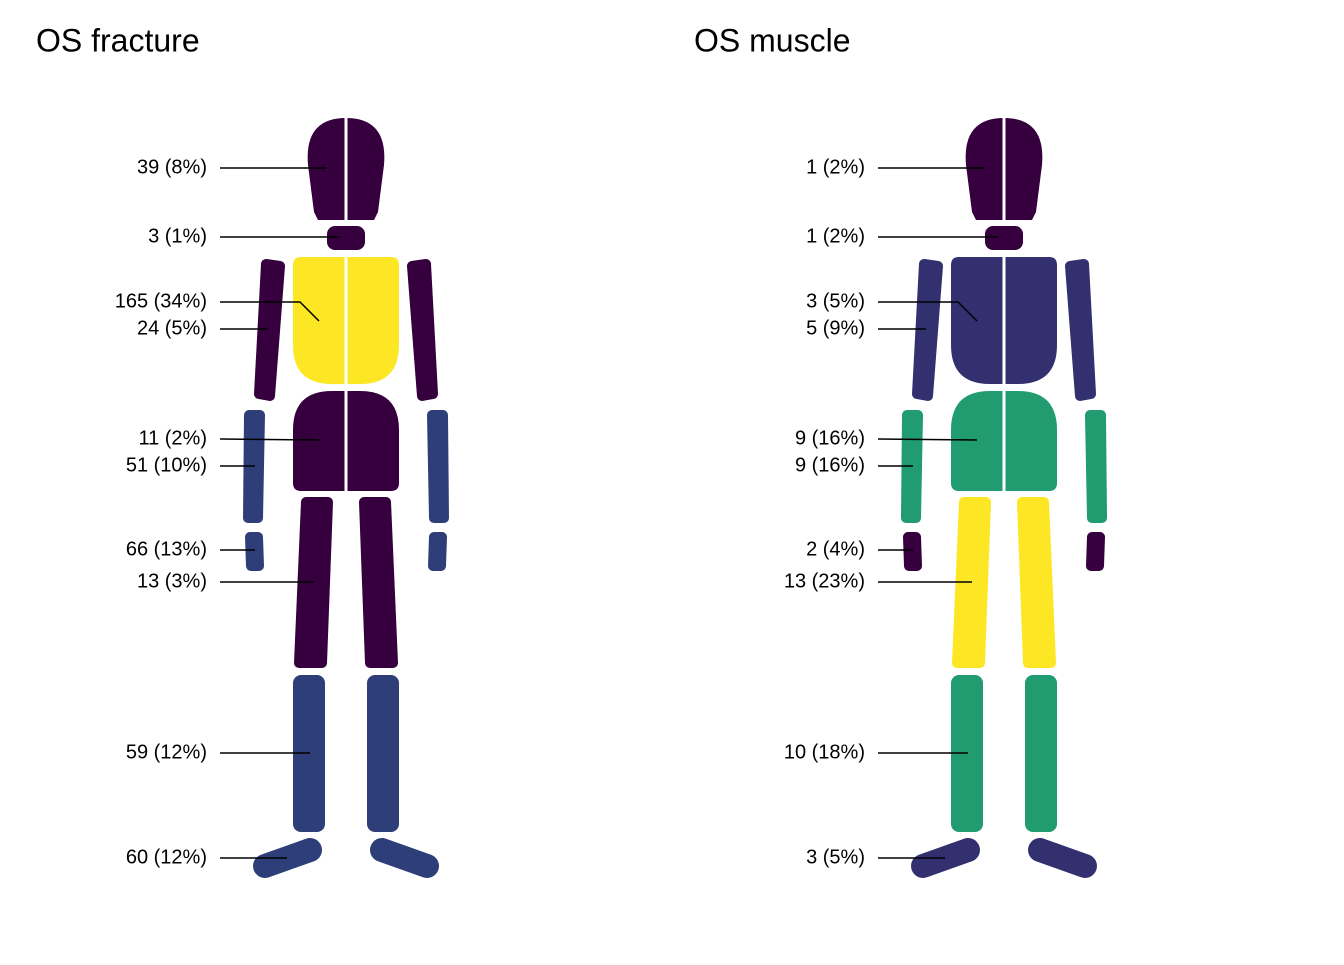 This screenshot has height=965, width=1344. I want to click on value-label: 51 (10%), so click(166, 465).